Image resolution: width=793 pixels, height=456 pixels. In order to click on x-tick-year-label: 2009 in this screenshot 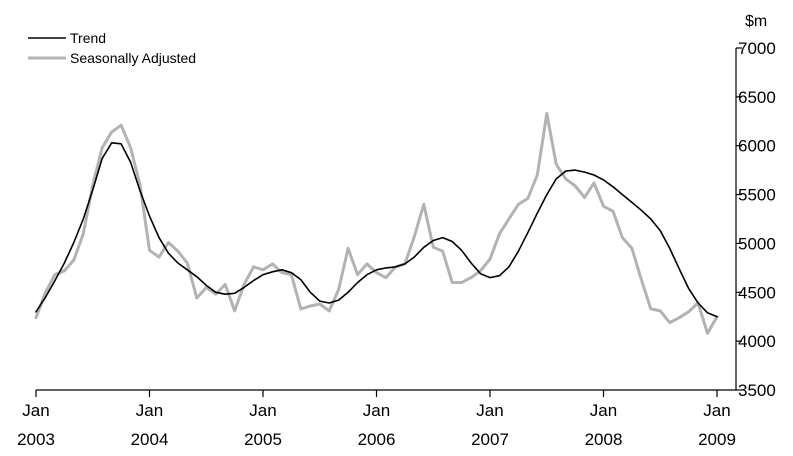, I will do `click(717, 439)`.